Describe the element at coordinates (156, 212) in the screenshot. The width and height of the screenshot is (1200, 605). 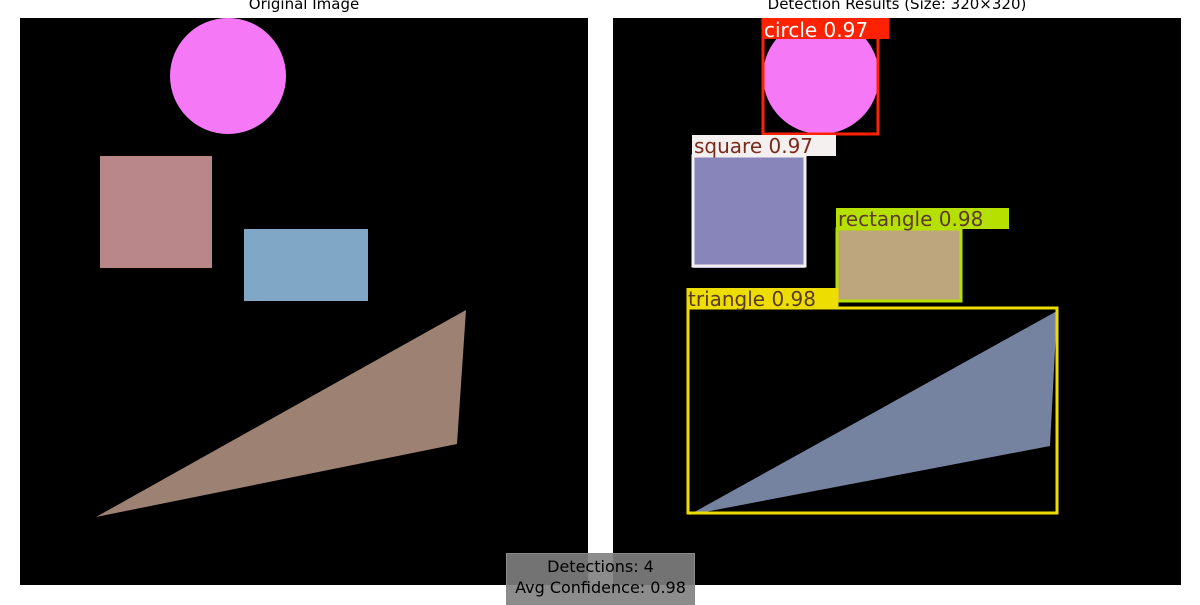
I see `original-square-shape` at that location.